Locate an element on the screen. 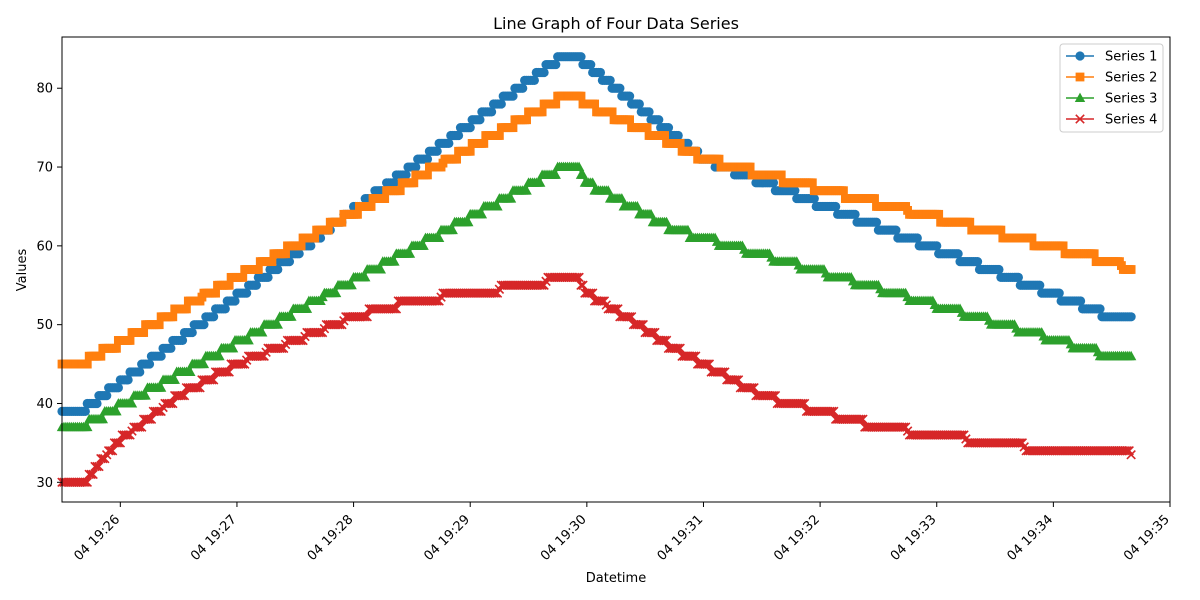 Image resolution: width=1200 pixels, height=600 pixels. y-tick-label: 40 is located at coordinates (44, 404).